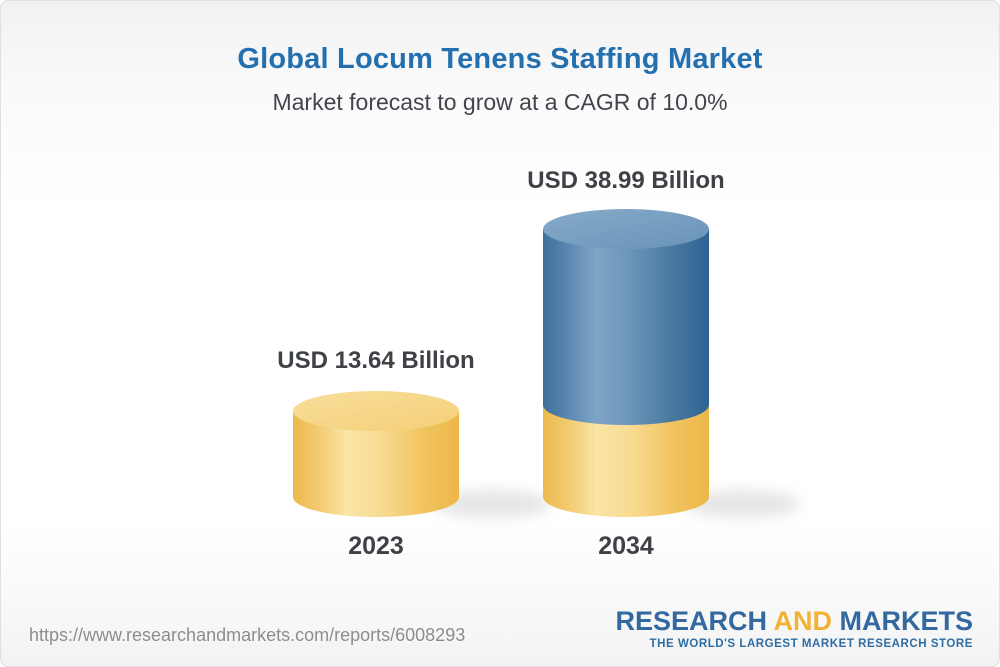 The image size is (1000, 667). Describe the element at coordinates (691, 621) in the screenshot. I see `logo-word-research: RESEARCH` at that location.